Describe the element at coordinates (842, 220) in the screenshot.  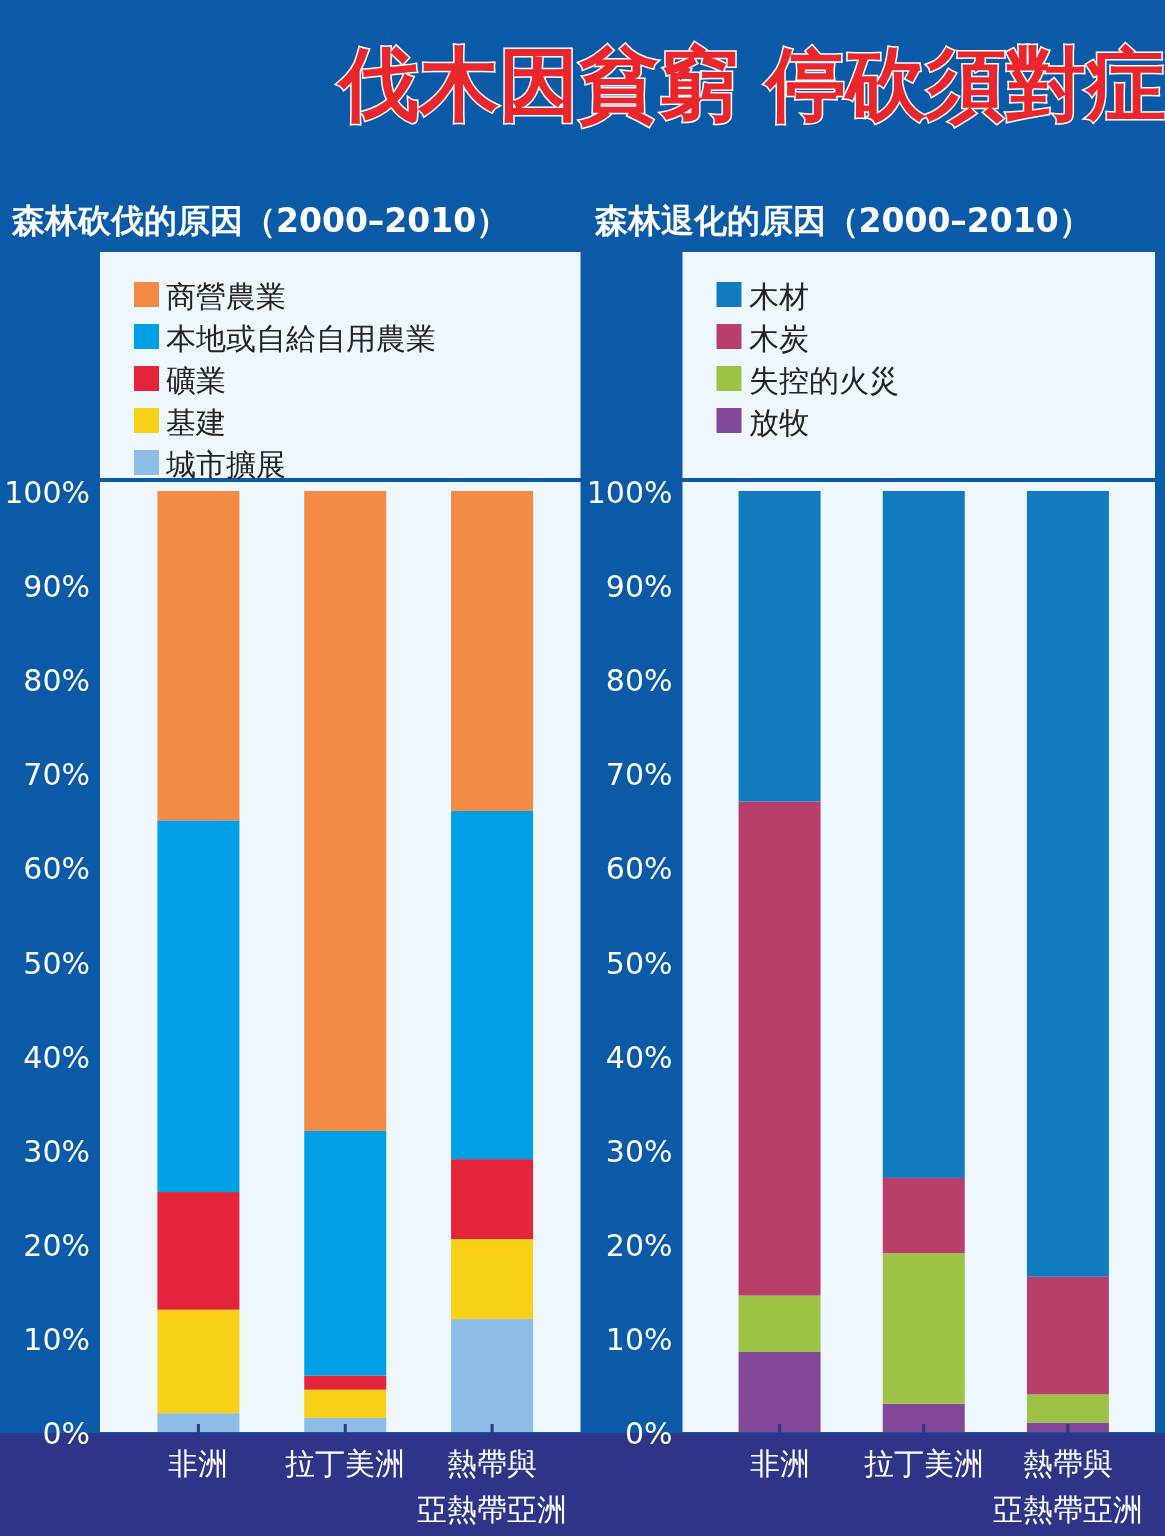
I see `chart-title: 森林退化的原因（2000–2010）` at that location.